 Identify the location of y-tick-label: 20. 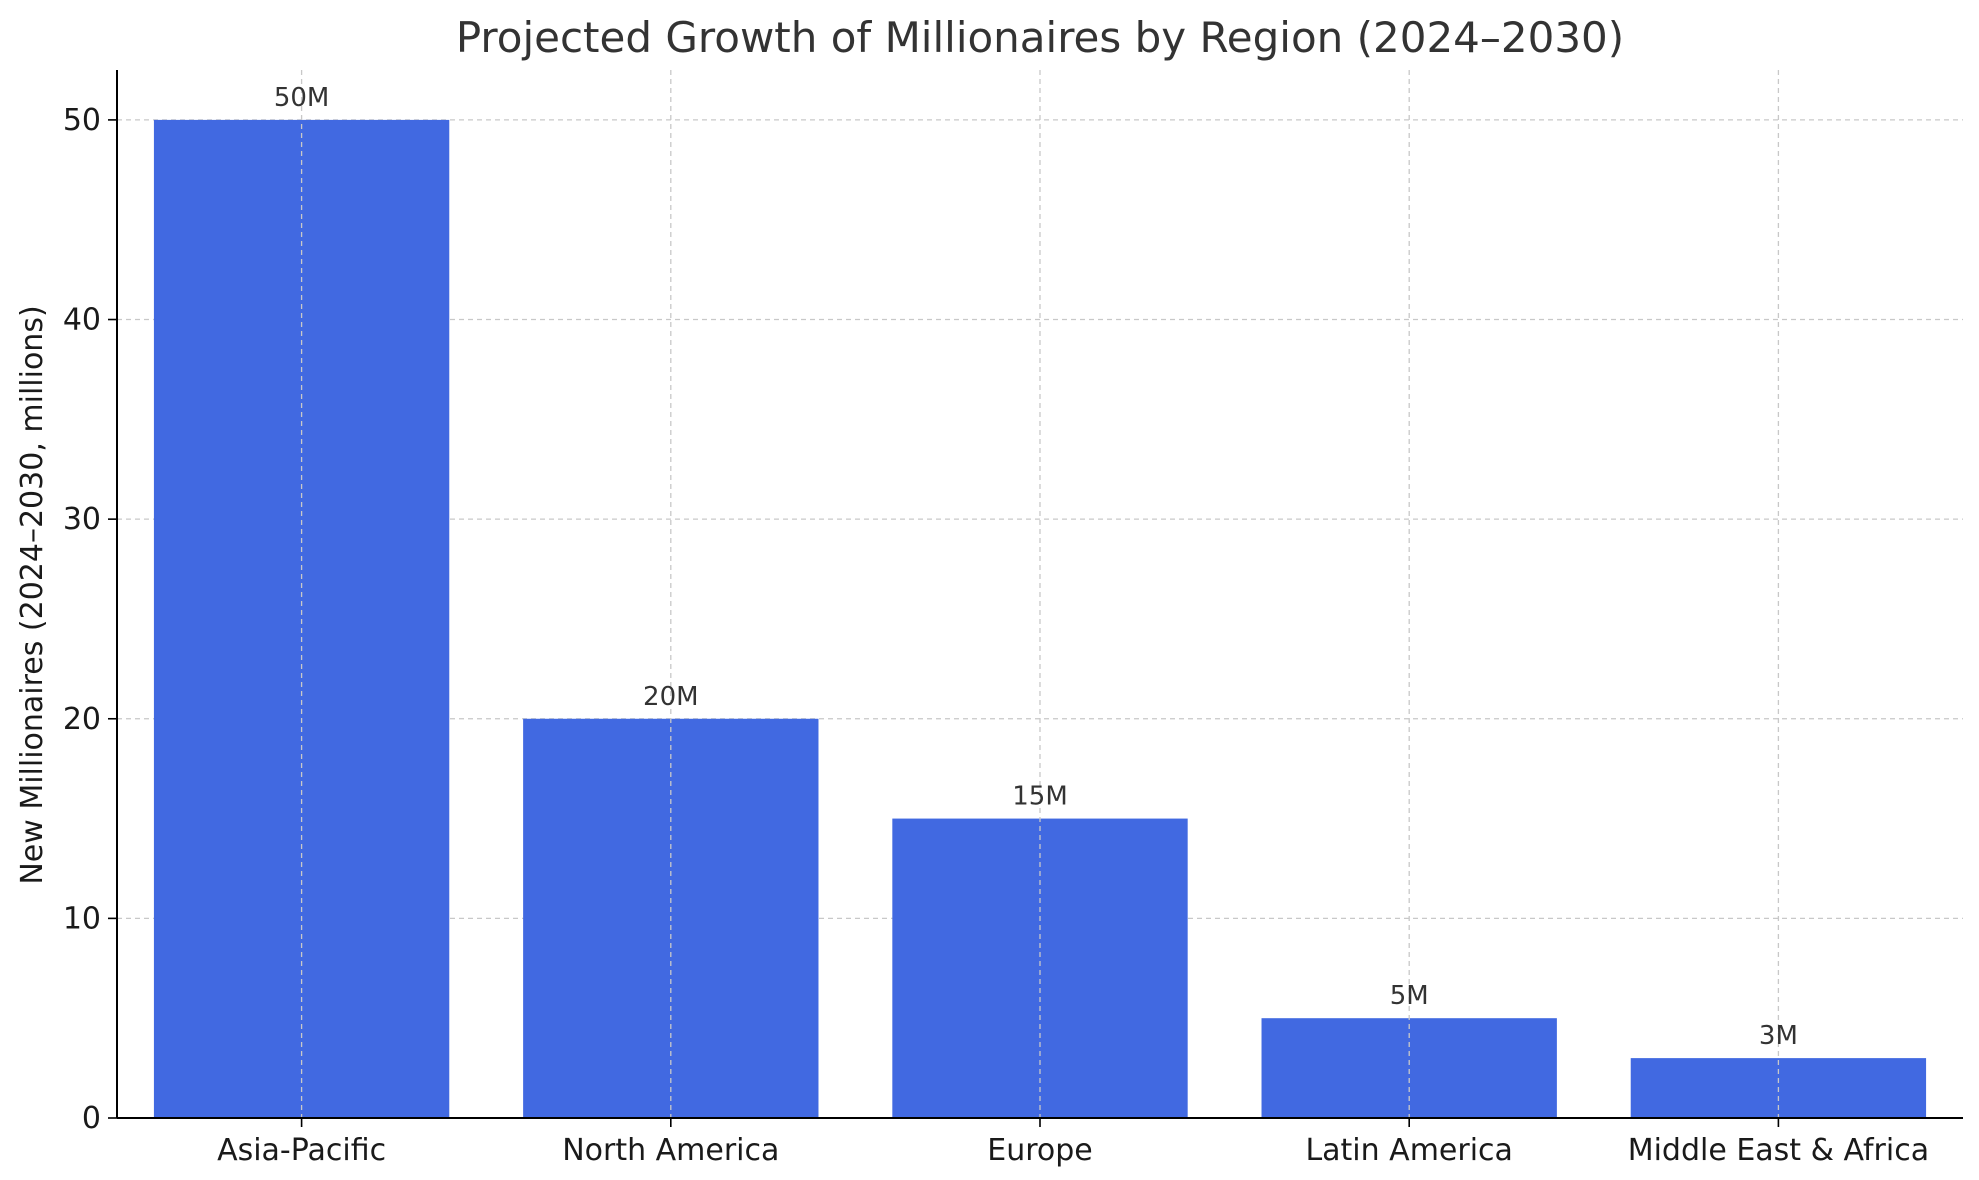
(82, 719).